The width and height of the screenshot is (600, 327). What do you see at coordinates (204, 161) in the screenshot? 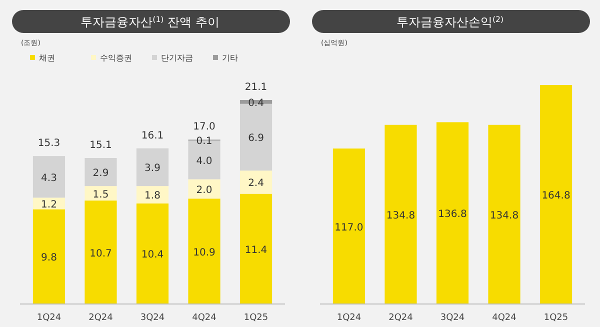
I see `data-label: 4.0` at bounding box center [204, 161].